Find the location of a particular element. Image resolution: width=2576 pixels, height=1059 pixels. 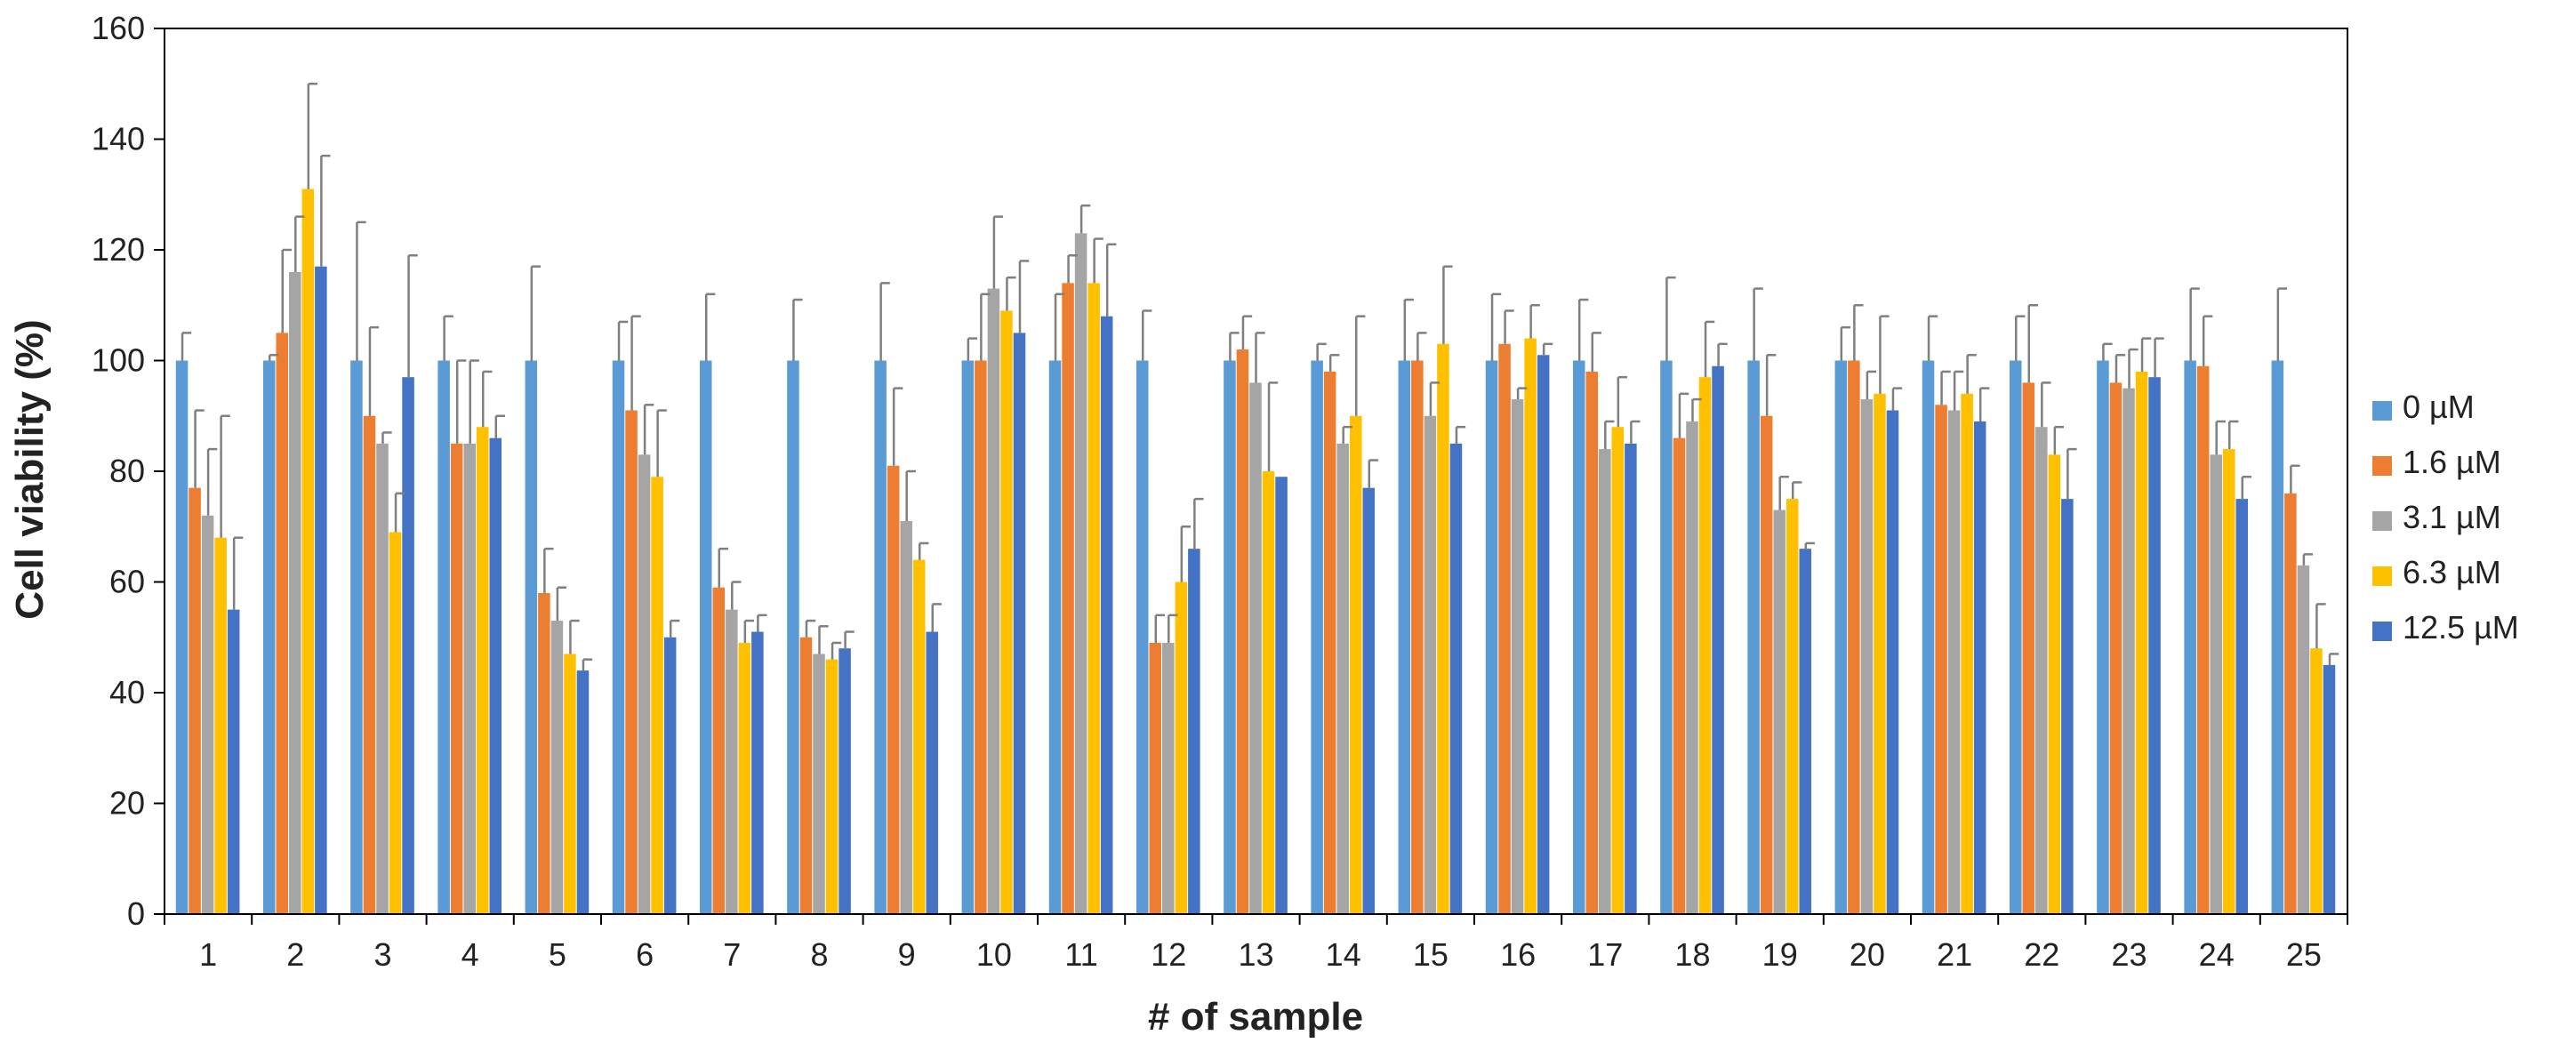

x-tick-label: 15 is located at coordinates (1430, 954).